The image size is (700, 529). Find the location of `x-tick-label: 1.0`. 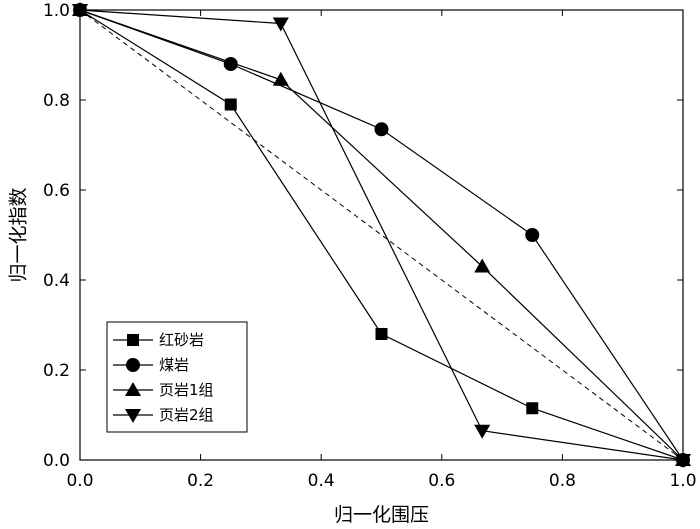

x-tick-label: 1.0 is located at coordinates (682, 481).